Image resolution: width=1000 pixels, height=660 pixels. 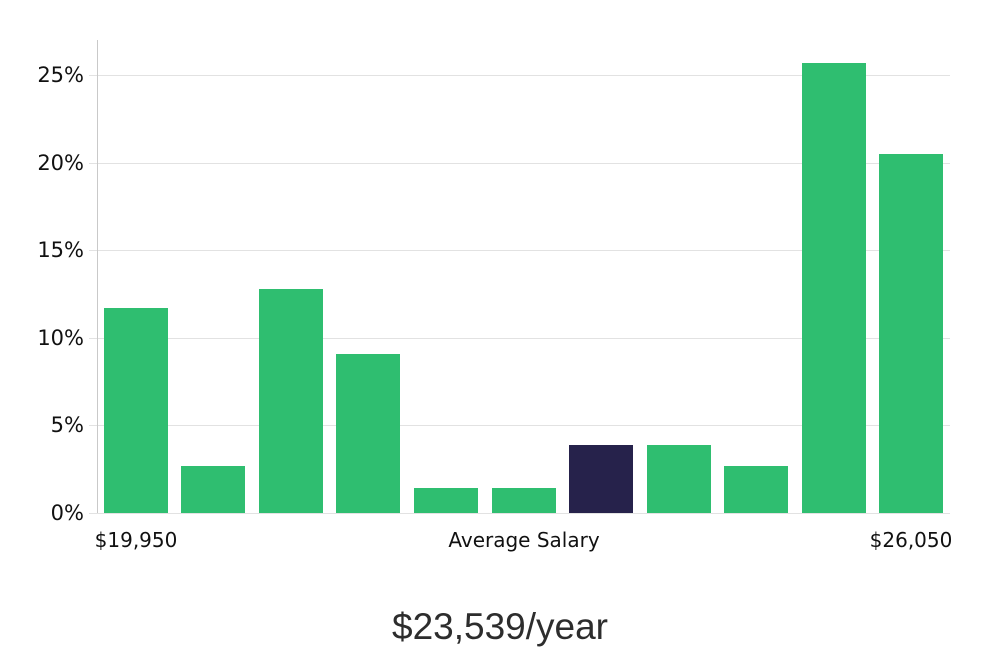 I want to click on y-tick-label-10%: 10%, so click(x=60, y=338).